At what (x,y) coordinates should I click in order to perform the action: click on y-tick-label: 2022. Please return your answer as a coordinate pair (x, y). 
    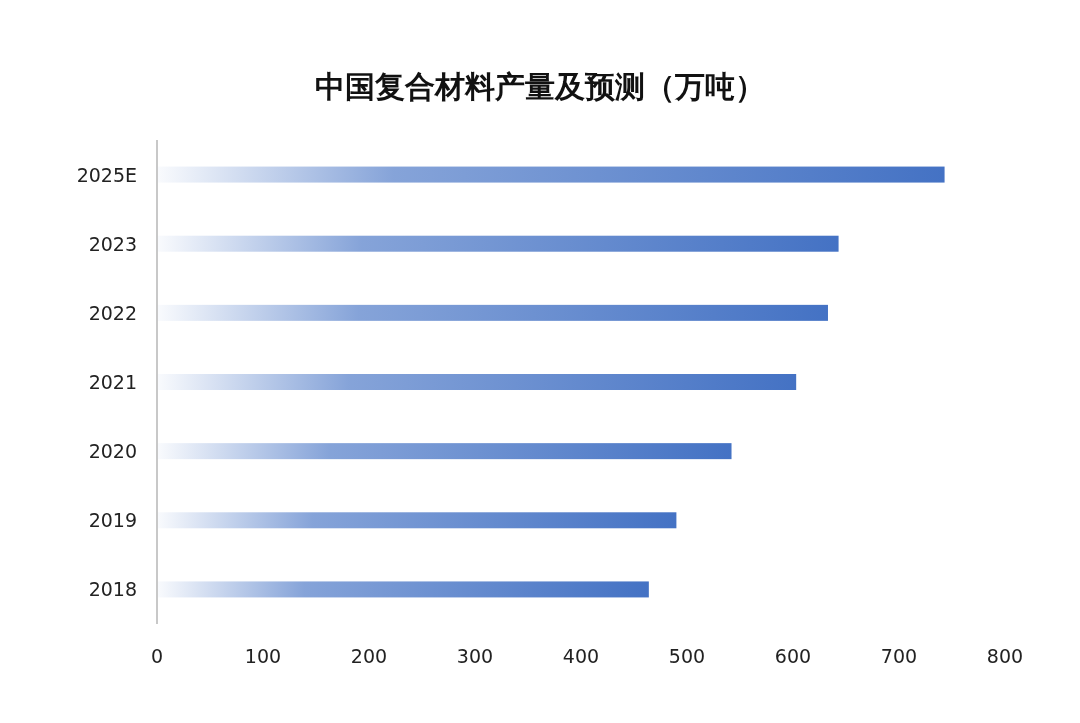
    Looking at the image, I should click on (112, 312).